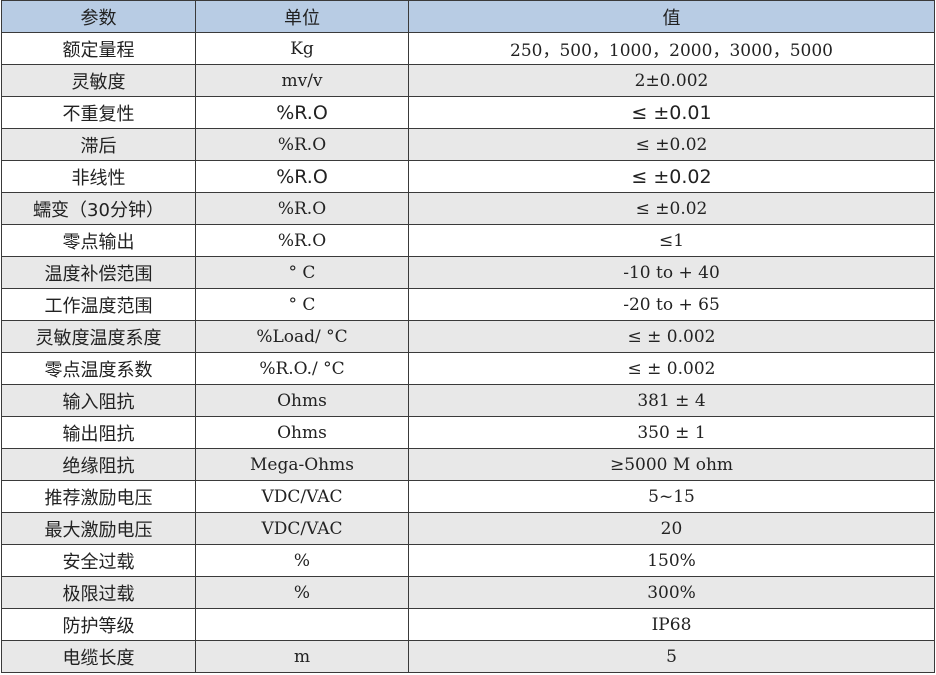  Describe the element at coordinates (98, 48) in the screenshot. I see `cell-param: 额定量程` at that location.